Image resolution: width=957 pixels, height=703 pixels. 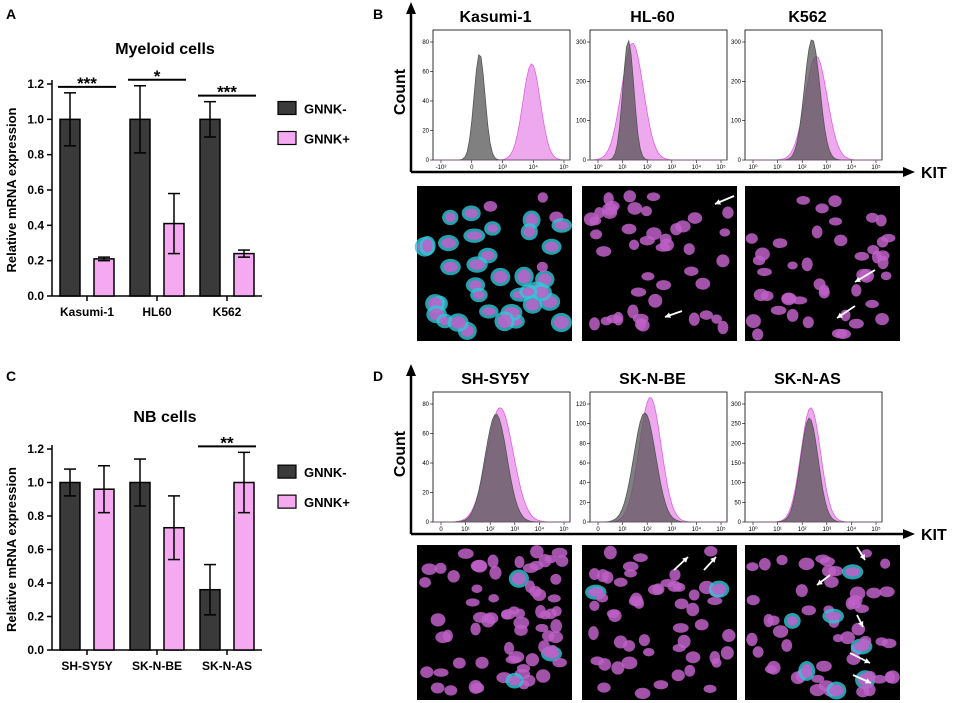 What do you see at coordinates (501, 107) in the screenshot?
I see `histogram-gnnk-minus` at bounding box center [501, 107].